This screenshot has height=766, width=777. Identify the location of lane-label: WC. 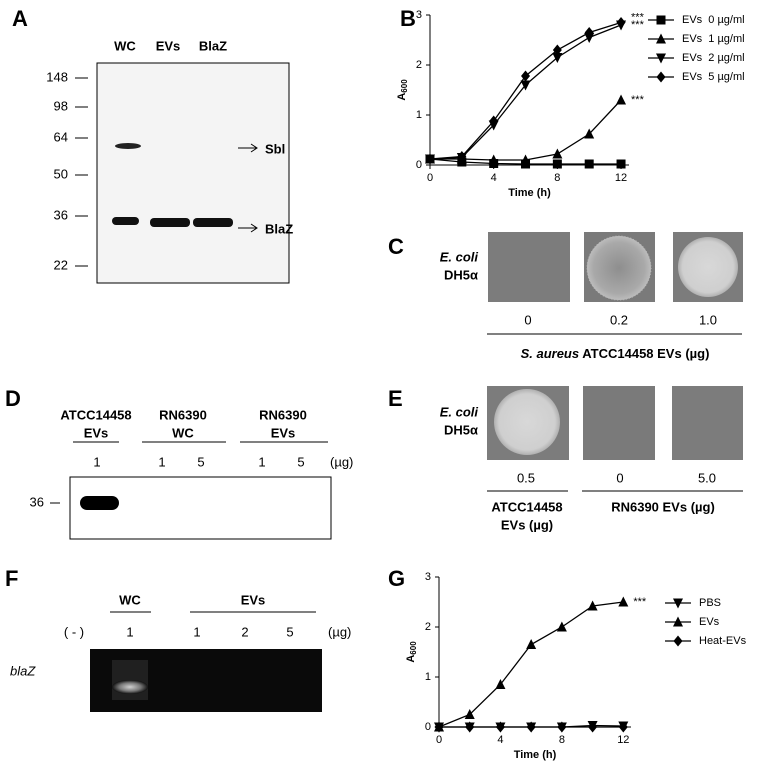
(125, 45).